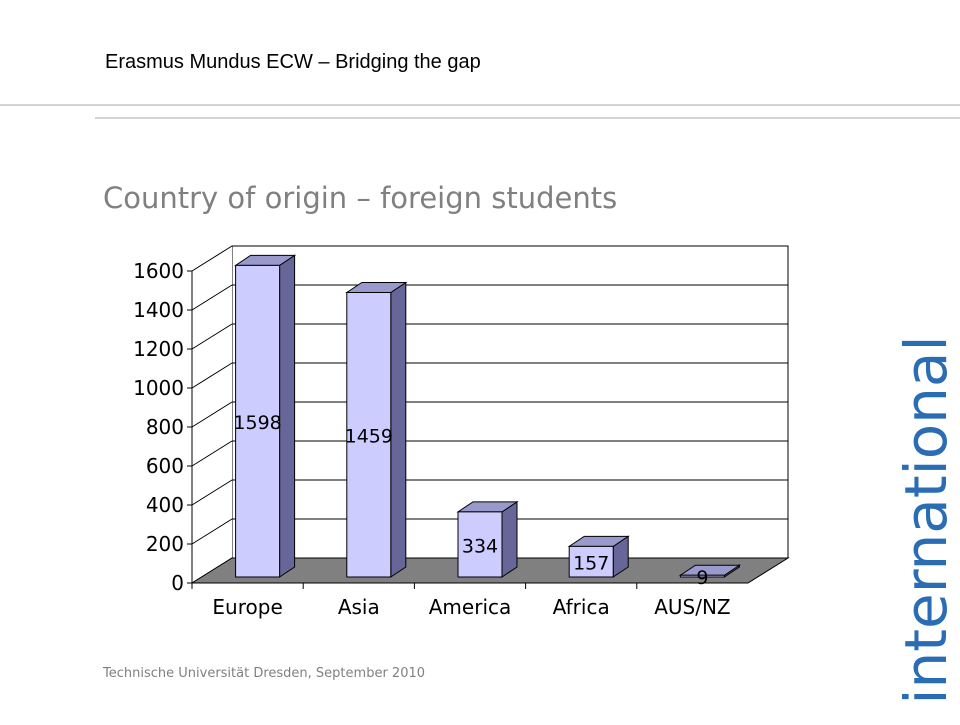 The image size is (960, 725). Describe the element at coordinates (165, 544) in the screenshot. I see `y-tick-label: 200` at that location.